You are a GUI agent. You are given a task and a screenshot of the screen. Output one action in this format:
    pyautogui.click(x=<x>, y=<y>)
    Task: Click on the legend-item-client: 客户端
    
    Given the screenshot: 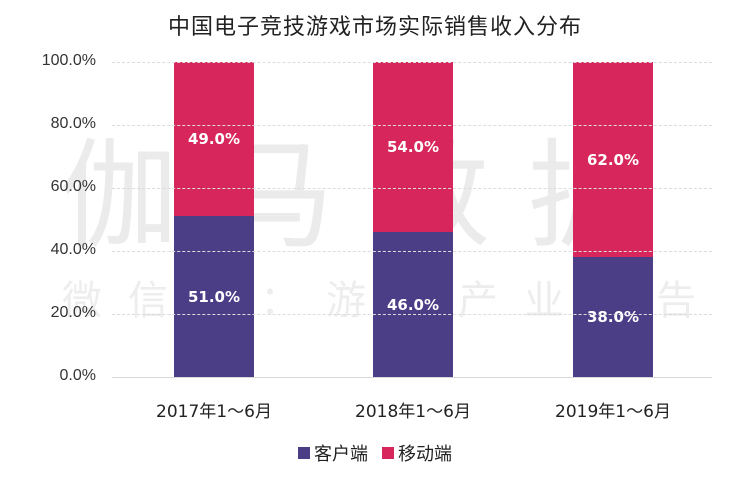 What is the action you would take?
    pyautogui.click(x=333, y=453)
    